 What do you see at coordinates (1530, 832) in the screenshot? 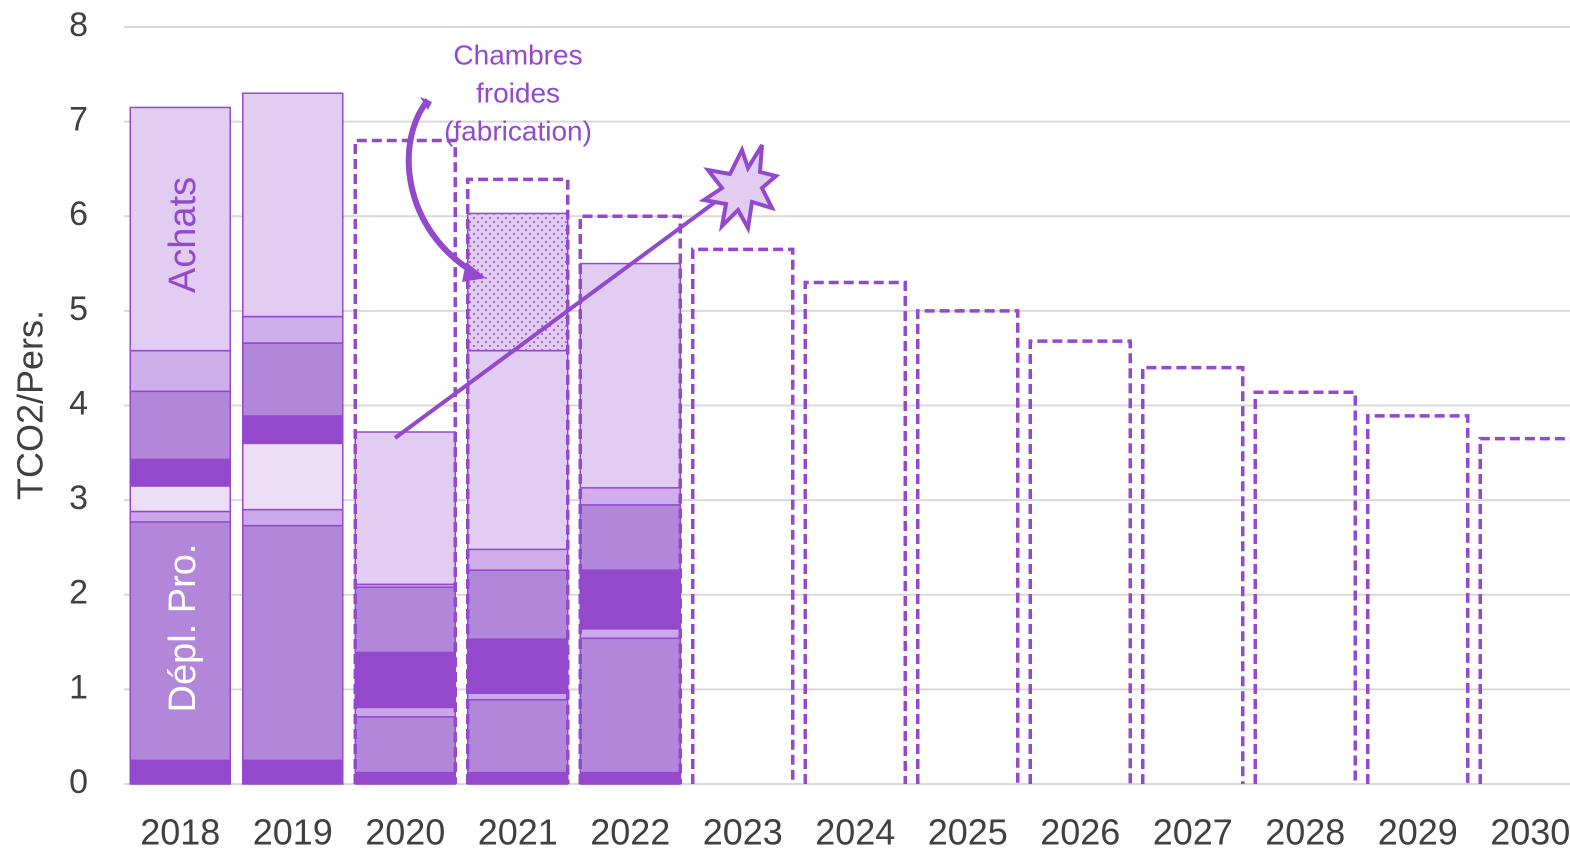
I see `x-tick-label: 2030` at bounding box center [1530, 832].